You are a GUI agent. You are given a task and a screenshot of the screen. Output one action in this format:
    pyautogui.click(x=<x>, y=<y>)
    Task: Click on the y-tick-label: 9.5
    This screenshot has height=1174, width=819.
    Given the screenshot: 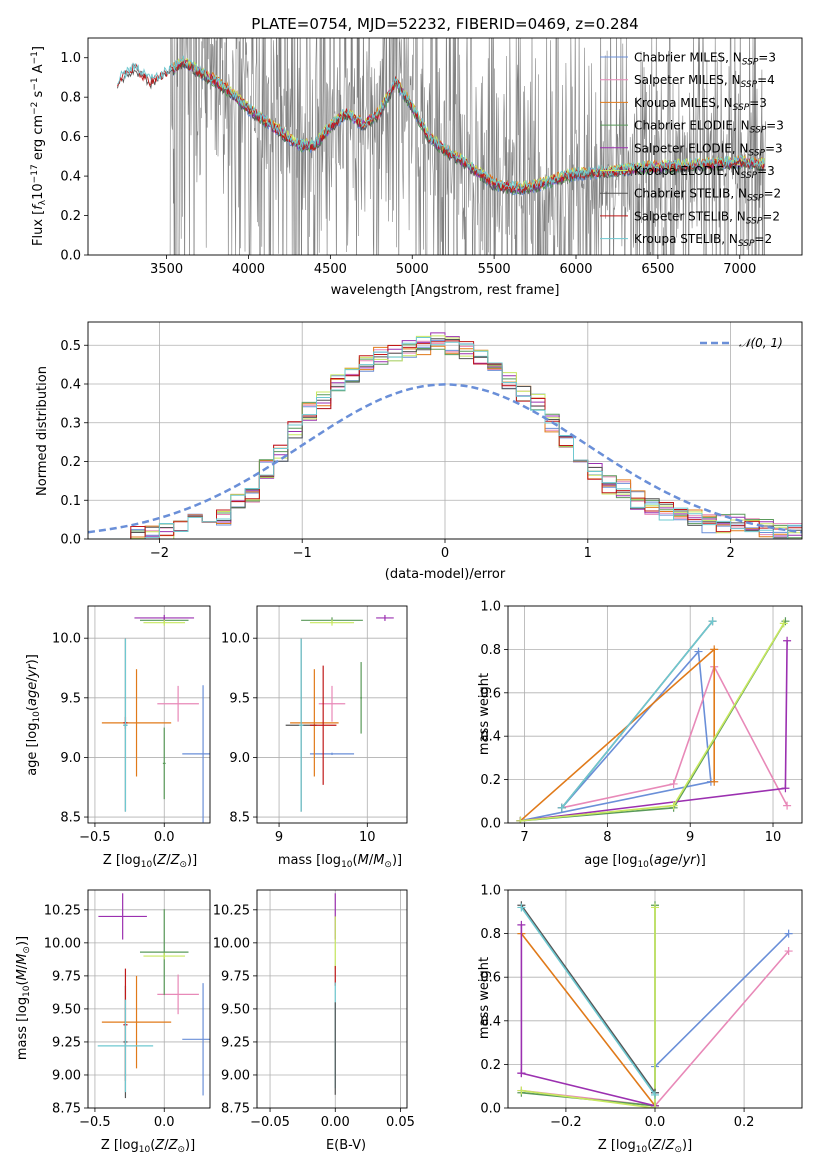 What is the action you would take?
    pyautogui.click(x=70, y=698)
    